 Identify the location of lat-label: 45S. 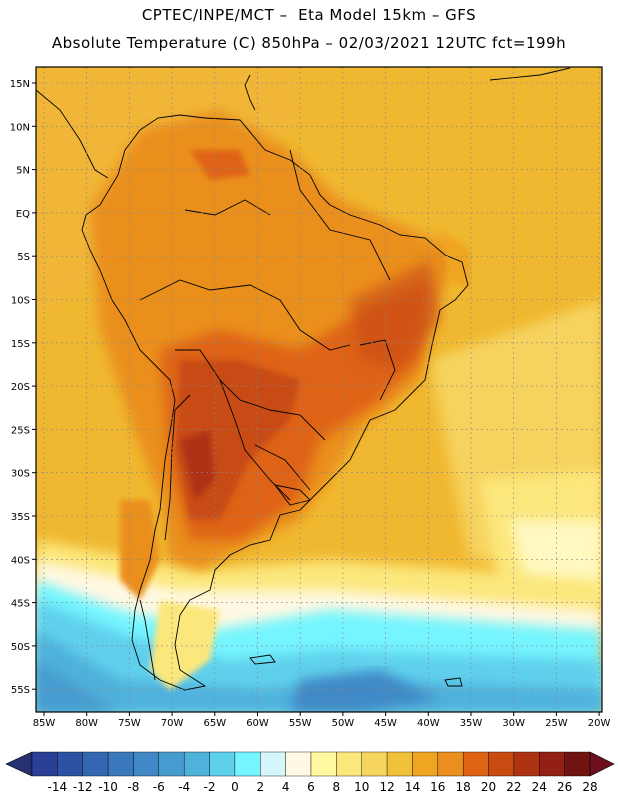
(20, 604).